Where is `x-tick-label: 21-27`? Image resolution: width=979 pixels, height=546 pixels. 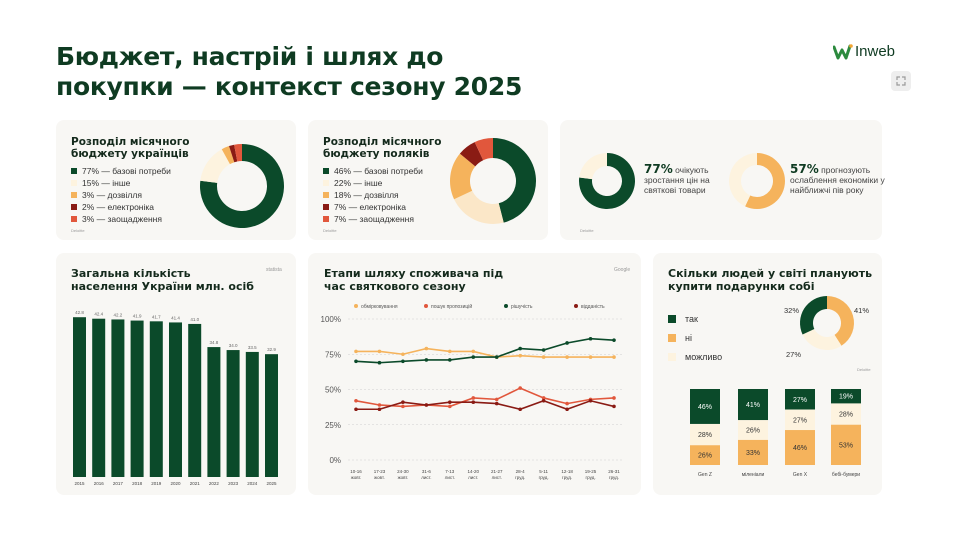
x-tick-label: 21-27 is located at coordinates (497, 471).